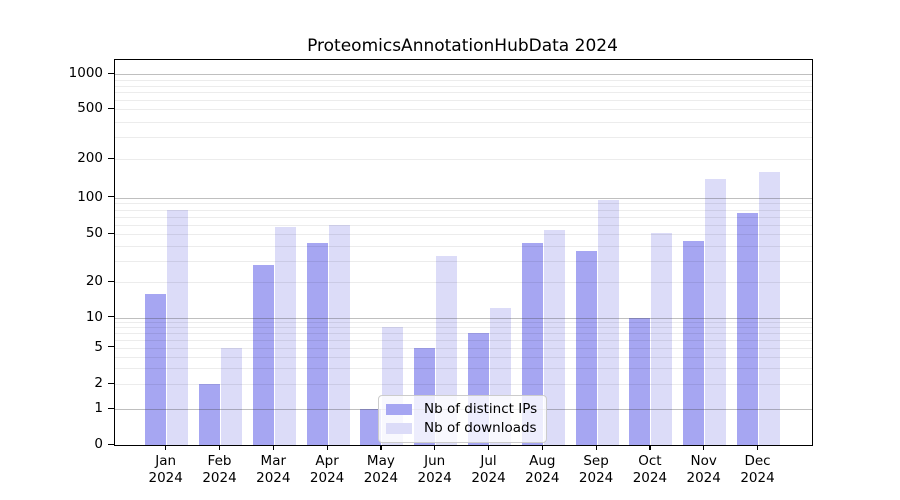  What do you see at coordinates (488, 461) in the screenshot?
I see `x-tick-month: Jul` at bounding box center [488, 461].